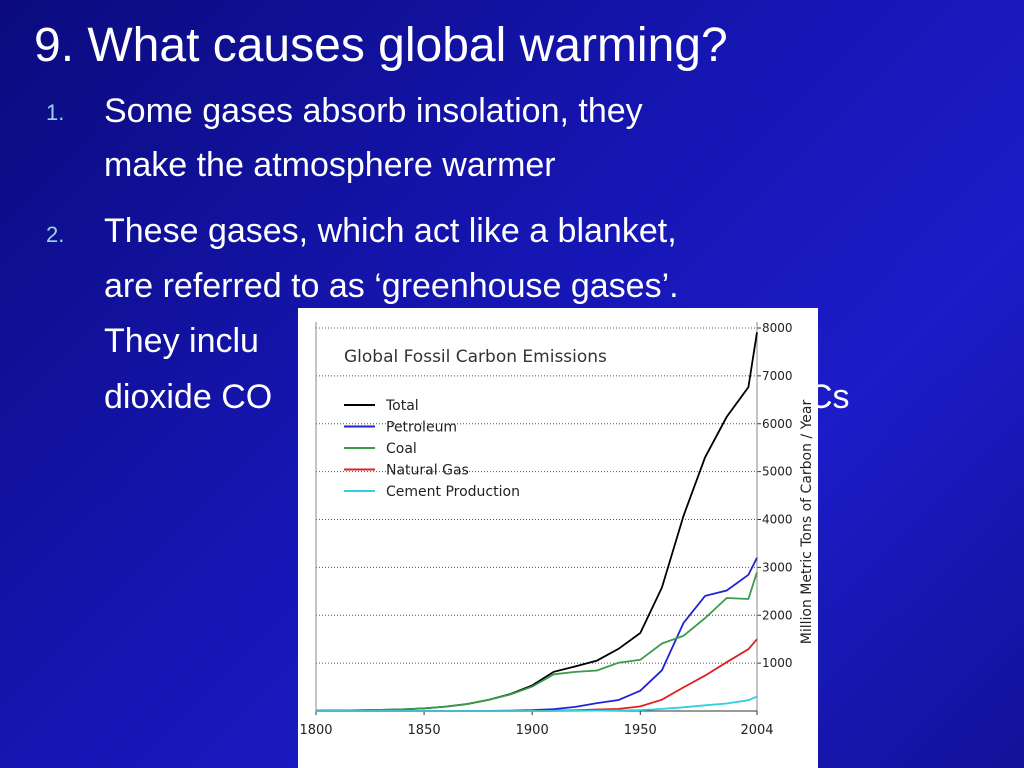  Describe the element at coordinates (390, 231) in the screenshot. I see `item-line: These gases, which act like a blanket,` at that location.